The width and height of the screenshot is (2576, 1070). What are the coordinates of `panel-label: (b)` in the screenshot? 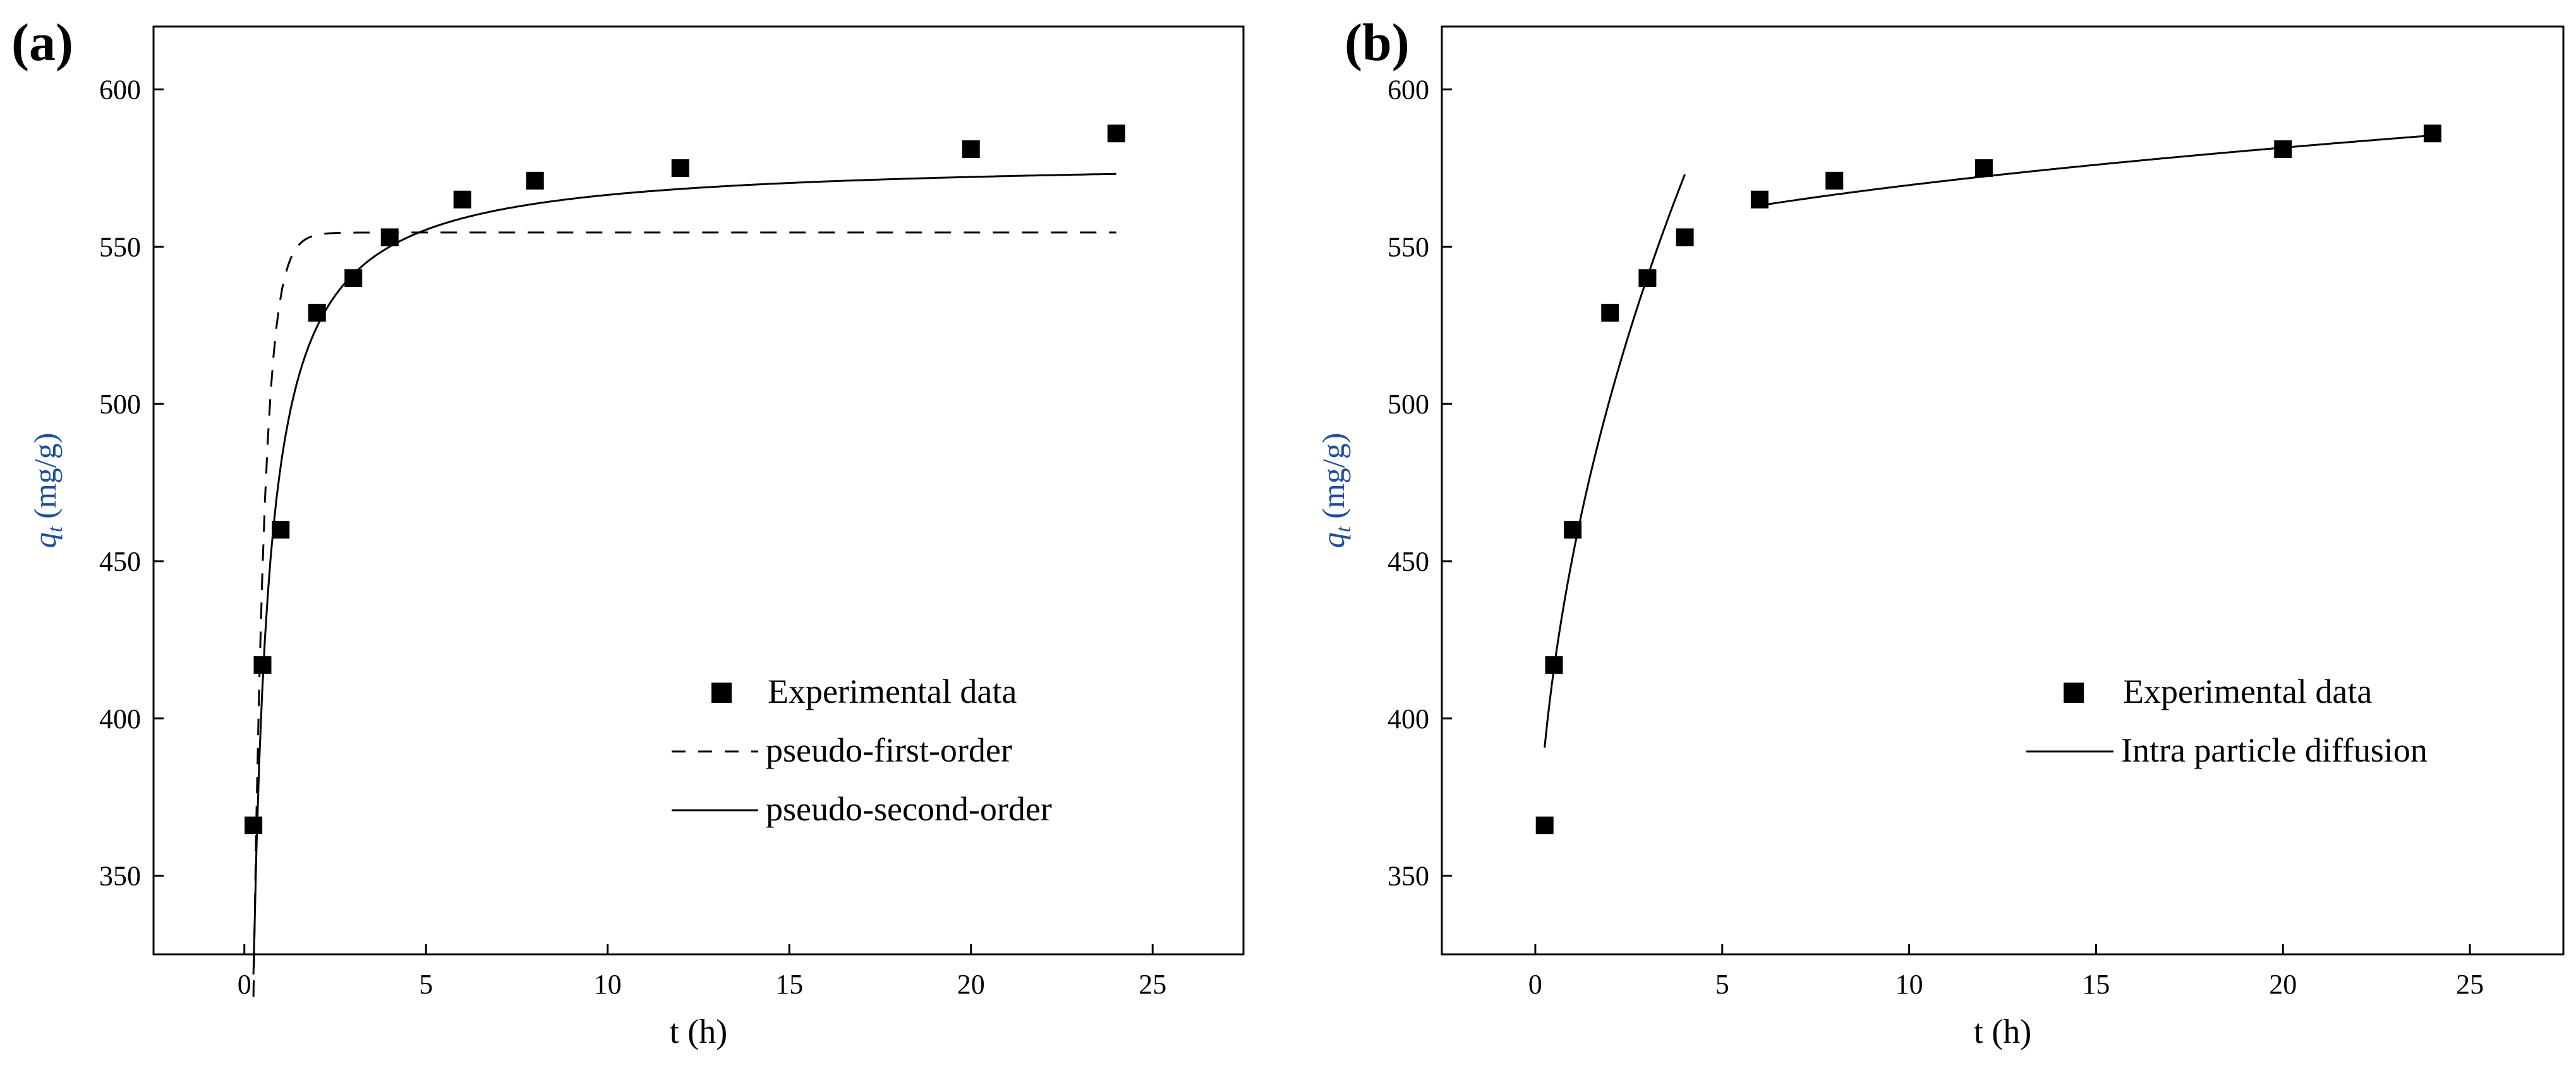 It's located at (1377, 42).